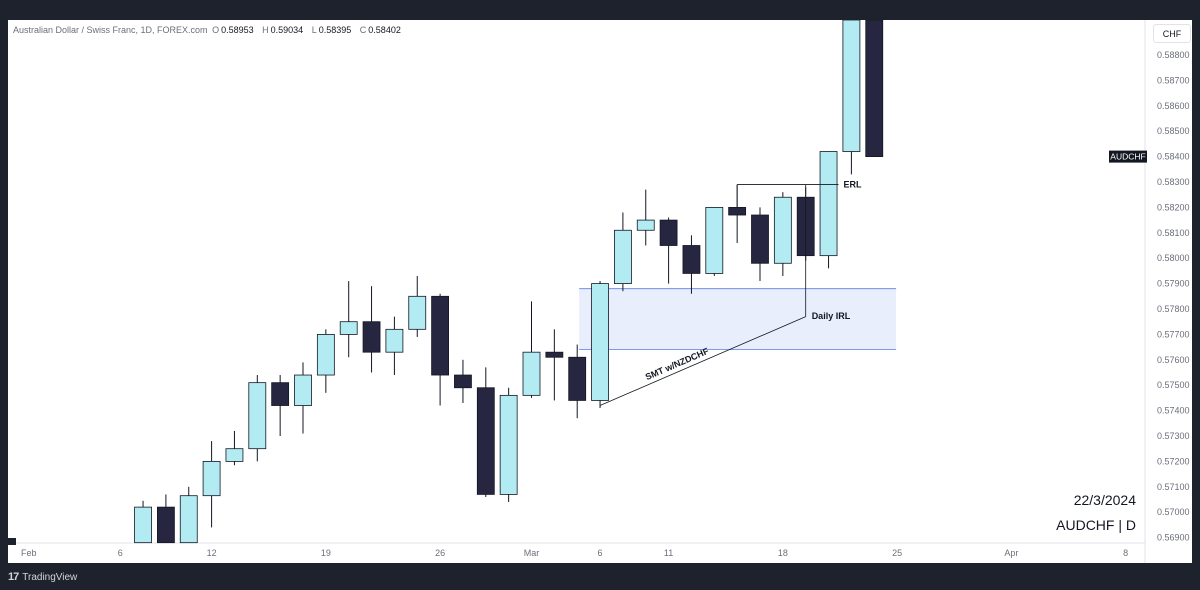 The image size is (1200, 590). I want to click on x-tick-label: Apr, so click(1011, 553).